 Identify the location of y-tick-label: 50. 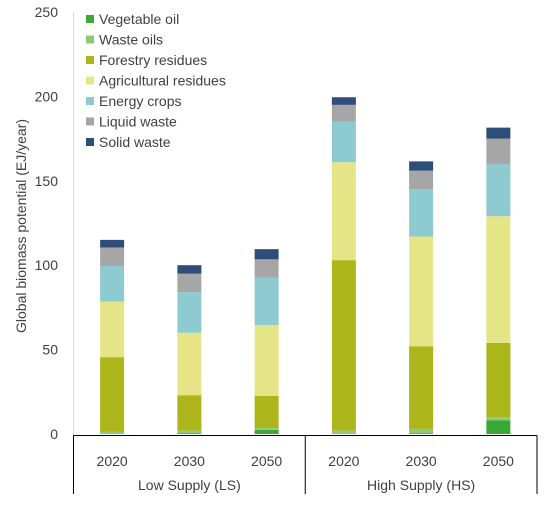
(50, 350).